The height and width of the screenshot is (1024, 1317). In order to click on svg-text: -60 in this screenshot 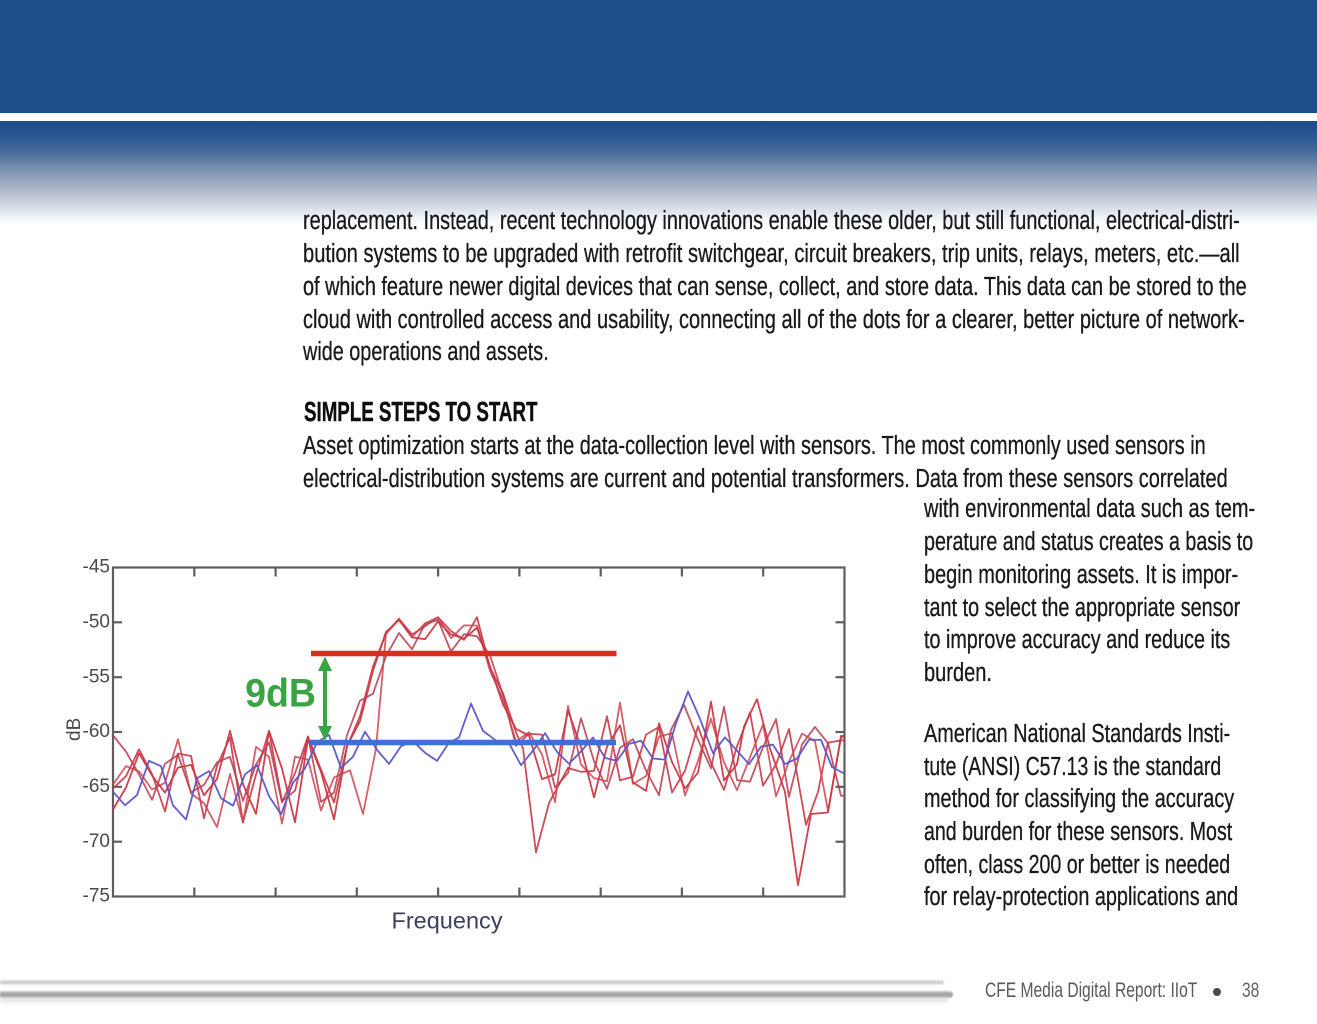, I will do `click(96, 731)`.